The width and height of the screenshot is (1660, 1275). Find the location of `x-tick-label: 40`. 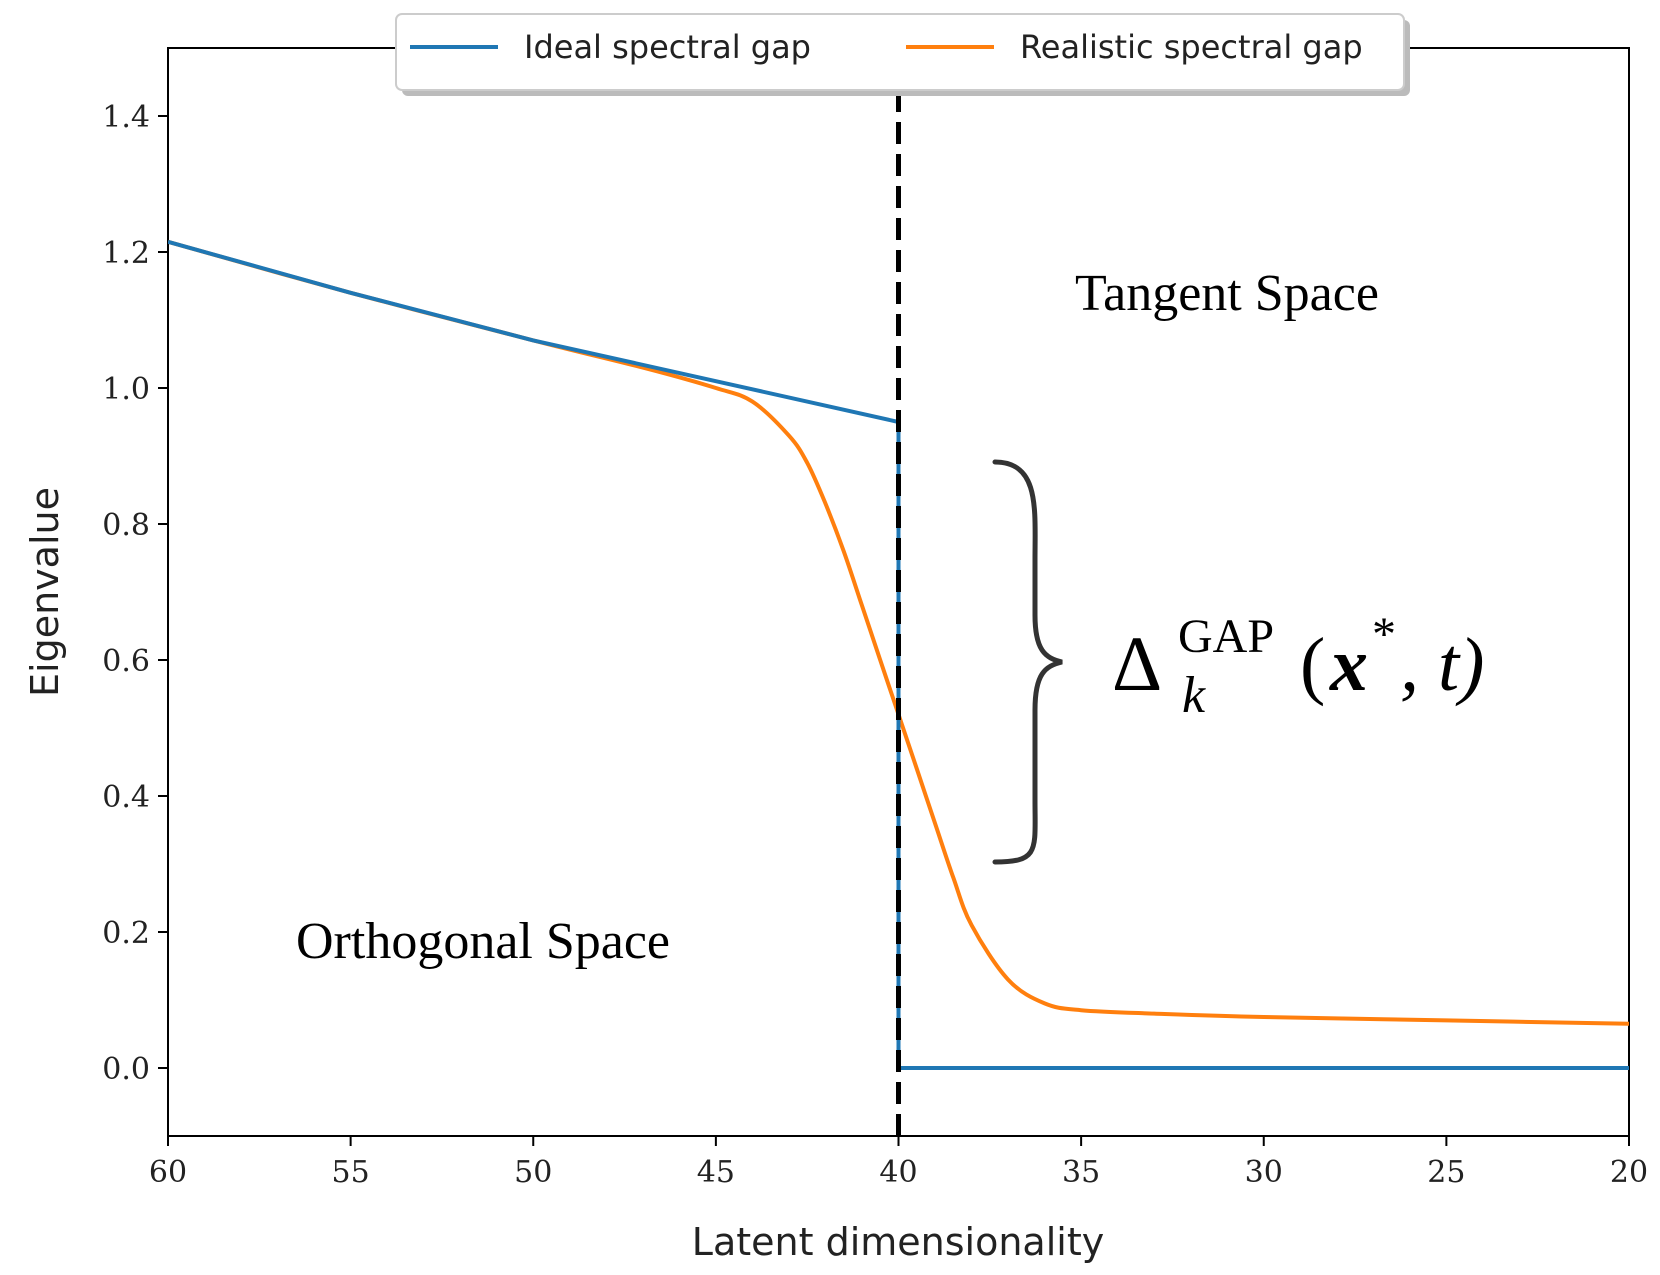

x-tick-label: 40 is located at coordinates (898, 1172).